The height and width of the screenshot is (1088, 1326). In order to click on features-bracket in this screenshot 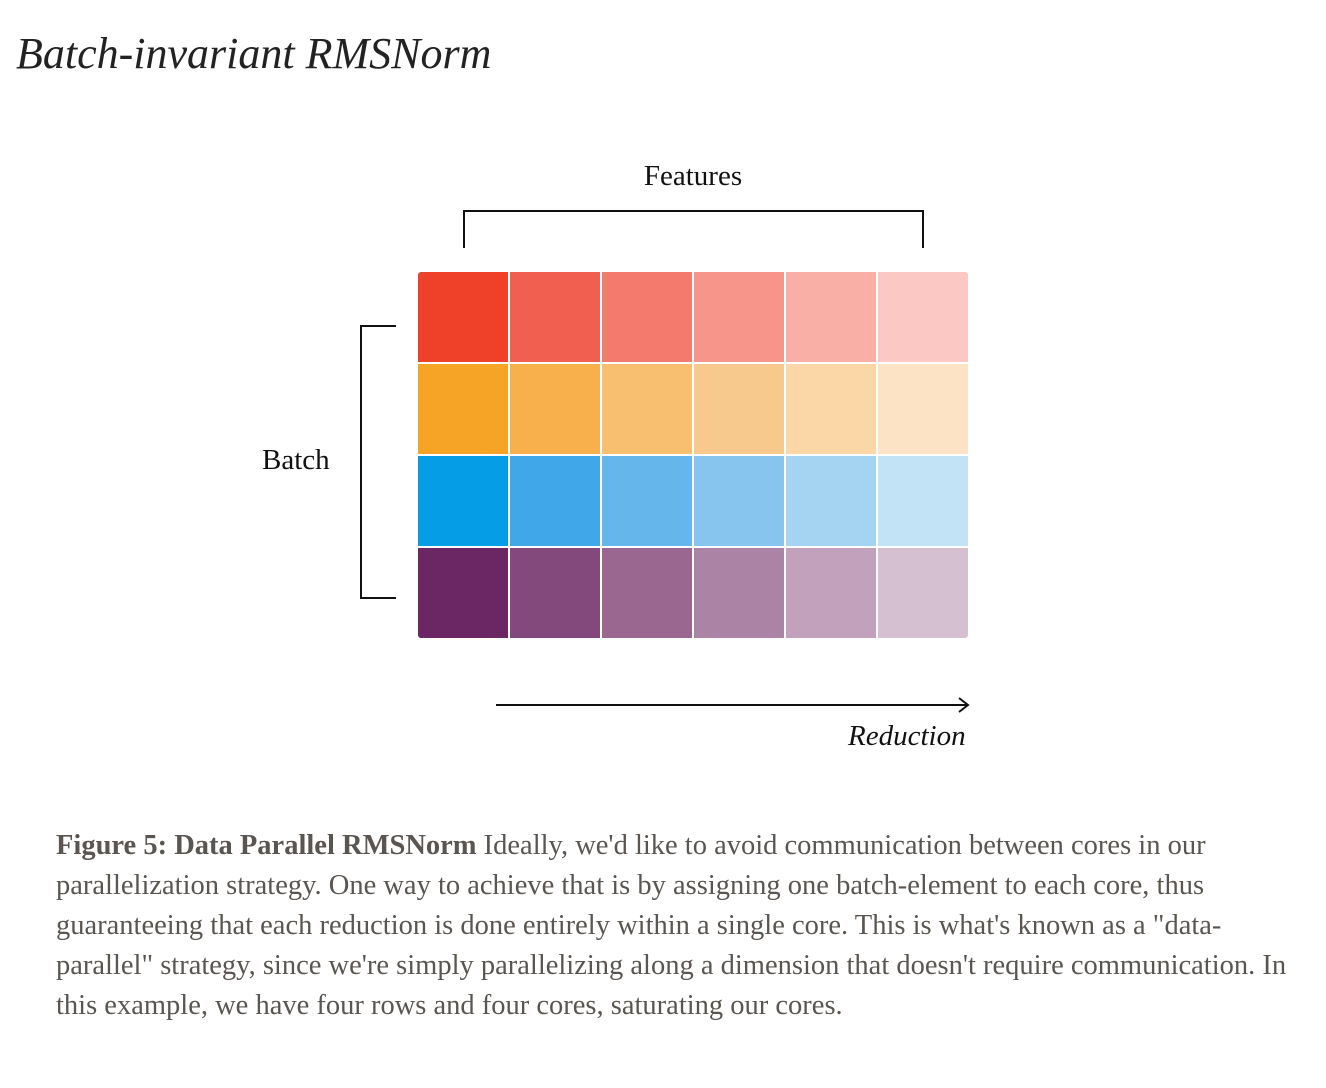, I will do `click(693, 229)`.